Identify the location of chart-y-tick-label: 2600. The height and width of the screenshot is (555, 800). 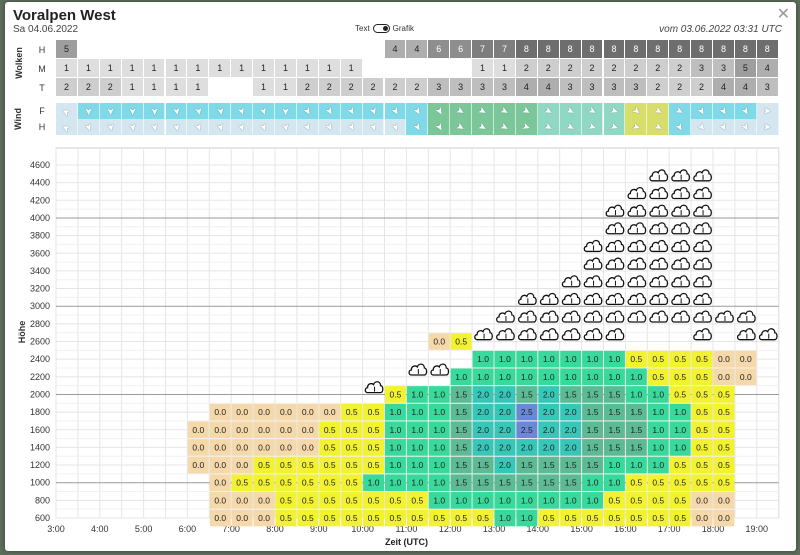
(40, 342).